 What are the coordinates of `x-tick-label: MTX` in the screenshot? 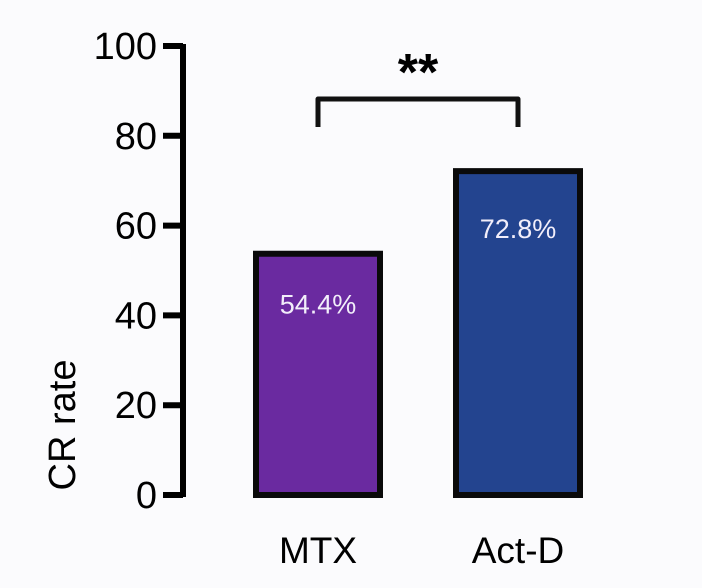 It's located at (318, 550).